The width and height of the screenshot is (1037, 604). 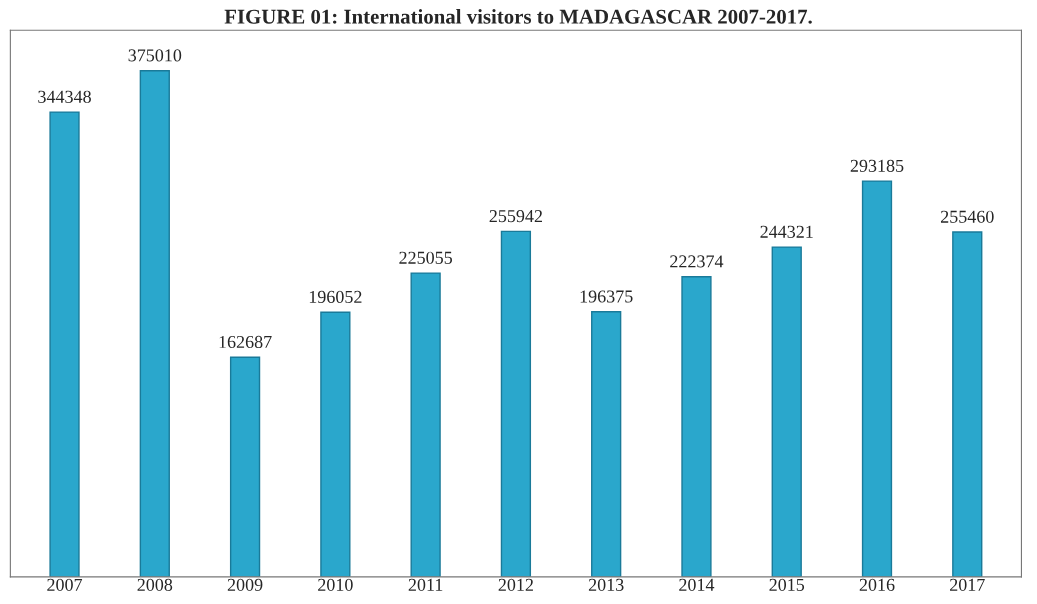 What do you see at coordinates (65, 584) in the screenshot?
I see `x-tick-label: 2007` at bounding box center [65, 584].